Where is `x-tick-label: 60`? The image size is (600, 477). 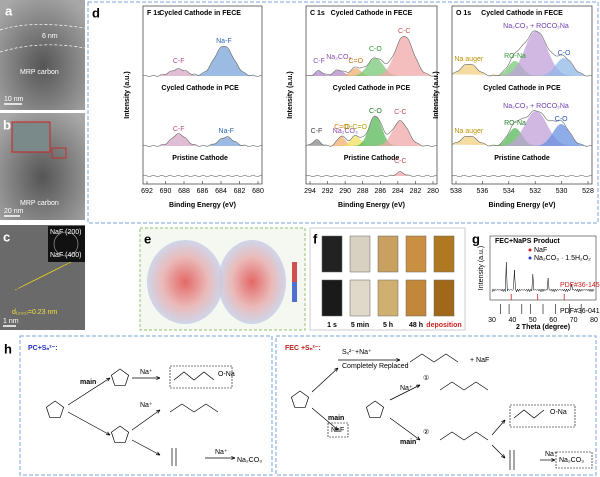 x-tick-label: 60 is located at coordinates (553, 320).